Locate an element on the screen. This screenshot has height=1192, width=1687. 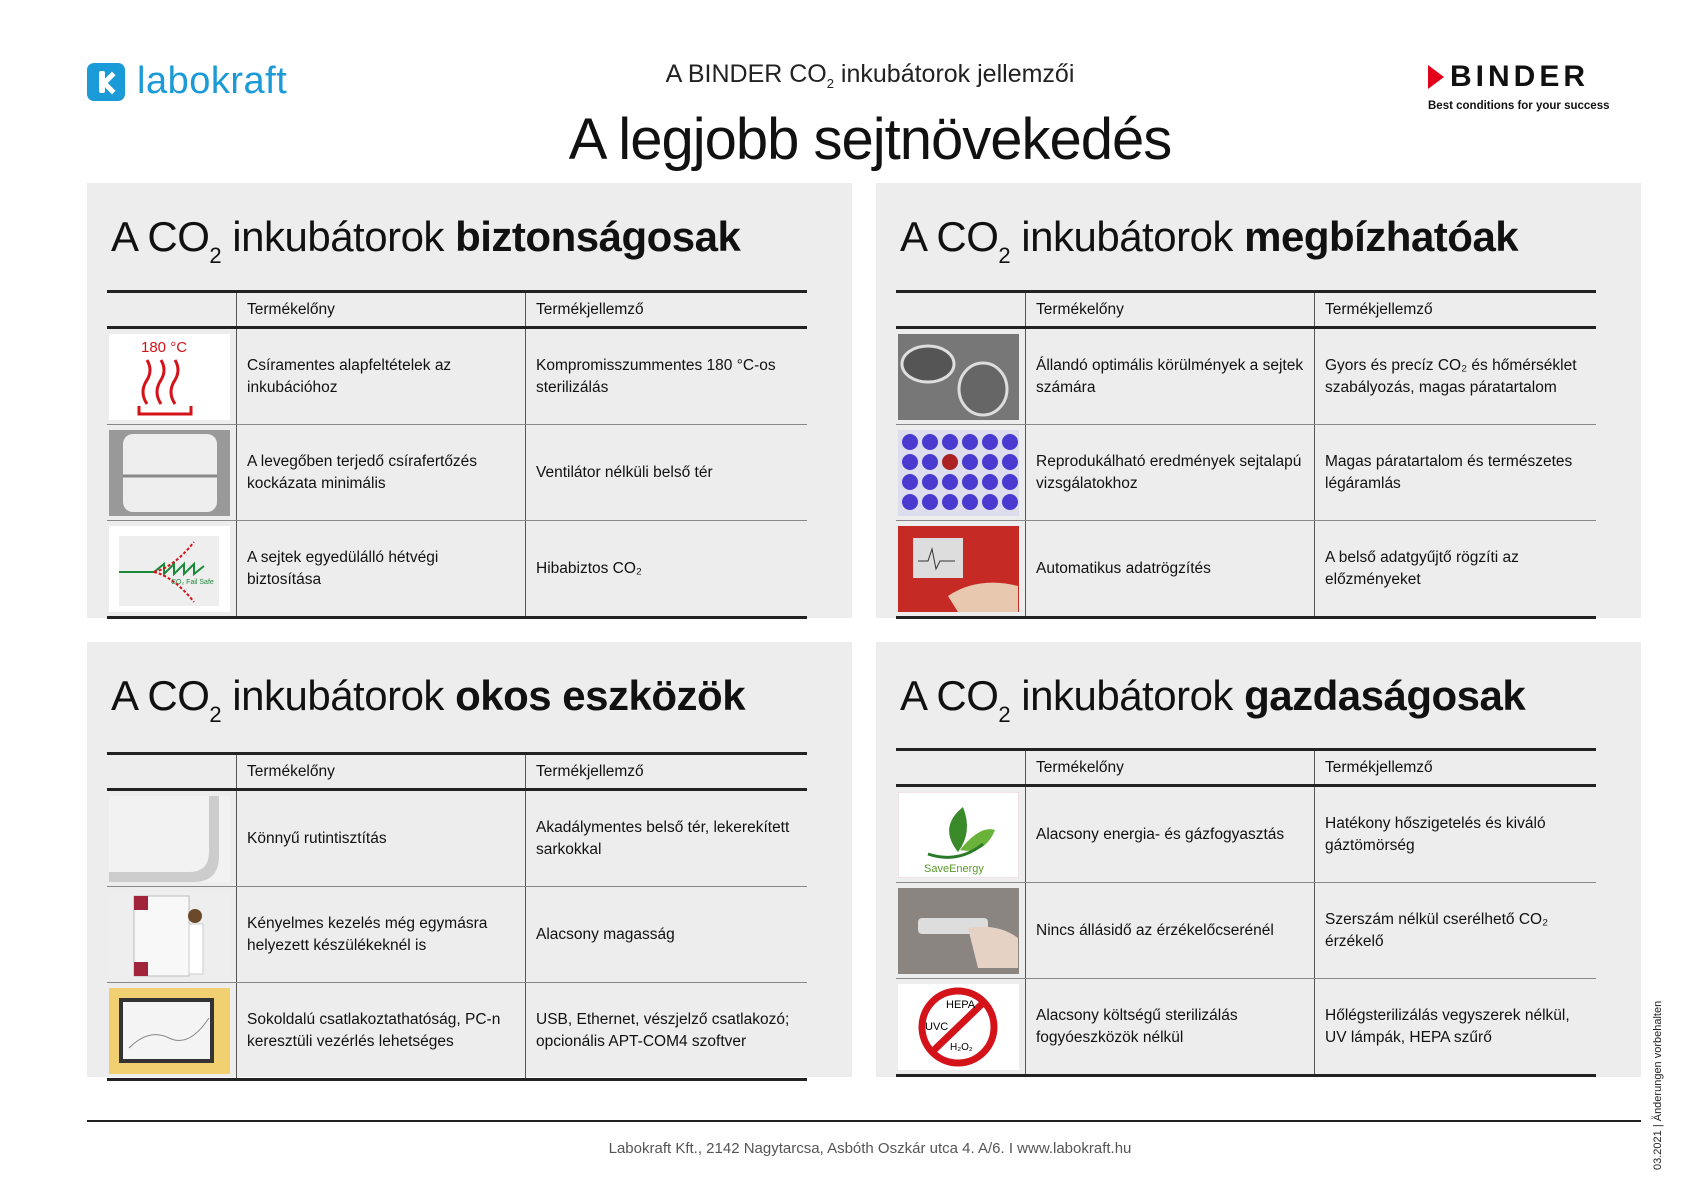
binder-arrow-icon is located at coordinates (1436, 77).